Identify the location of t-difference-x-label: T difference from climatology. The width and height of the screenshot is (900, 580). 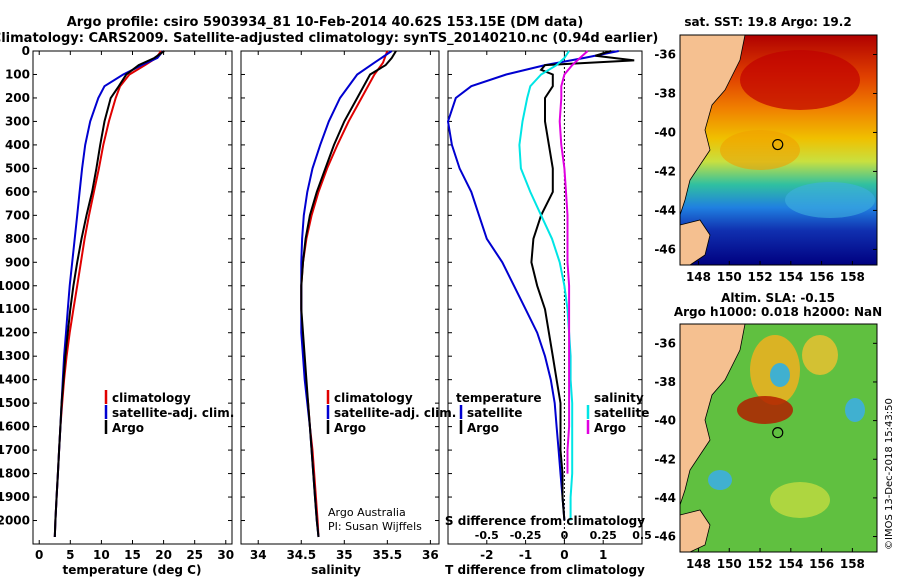
(545, 570).